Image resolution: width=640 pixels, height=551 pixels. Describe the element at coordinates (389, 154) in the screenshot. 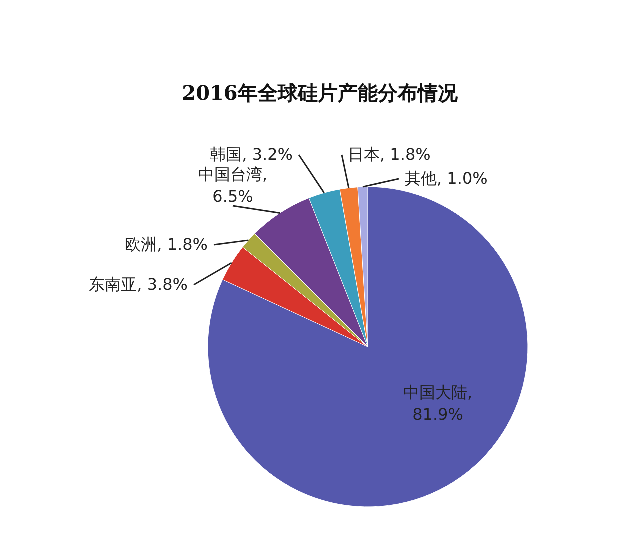

I see `slice-label: 日本, 1.8%` at that location.